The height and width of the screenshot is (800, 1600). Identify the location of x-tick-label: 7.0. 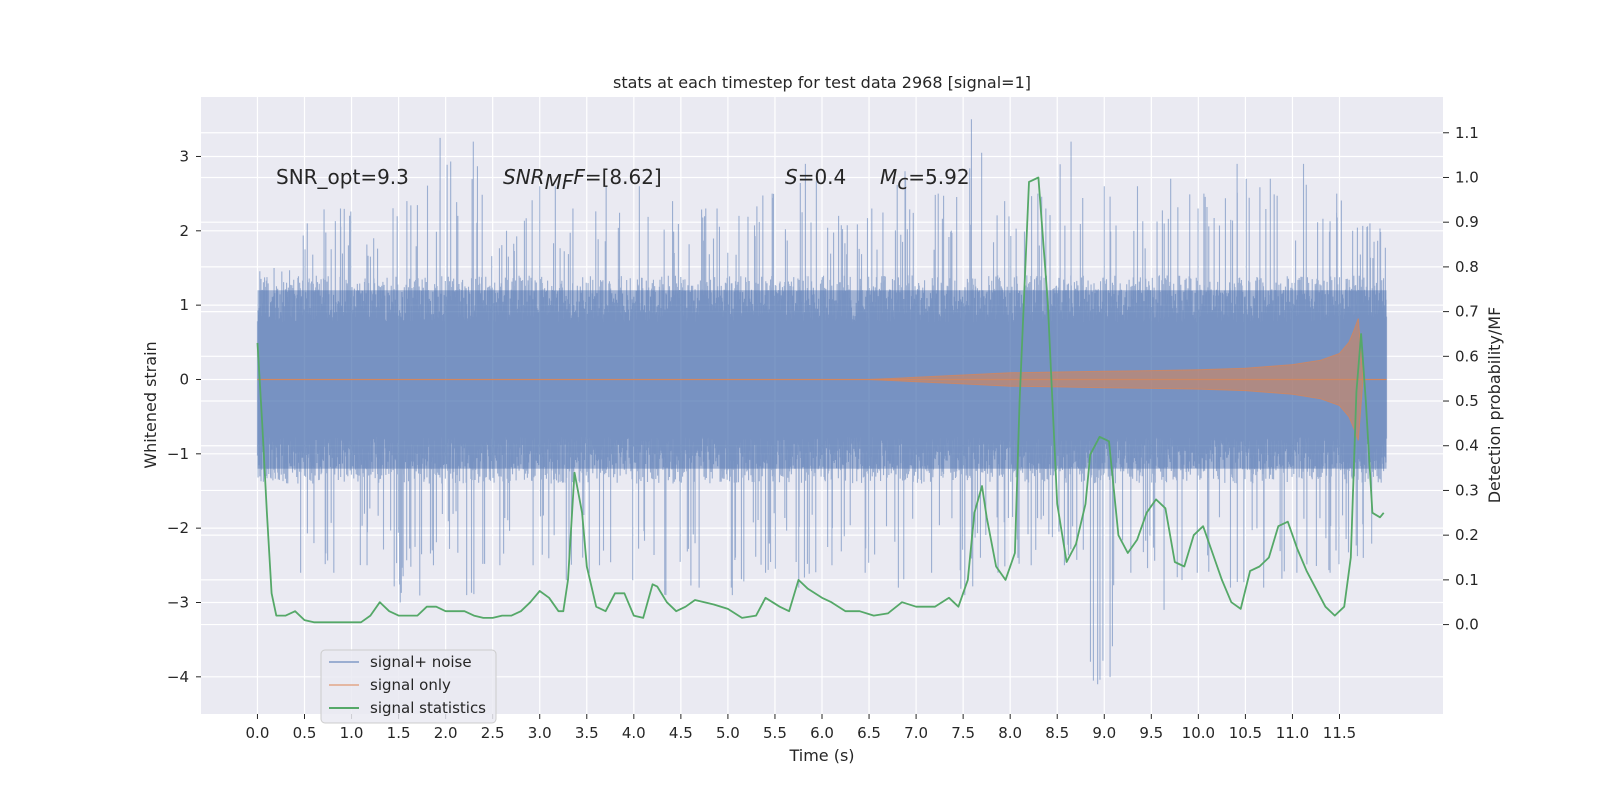
(916, 733).